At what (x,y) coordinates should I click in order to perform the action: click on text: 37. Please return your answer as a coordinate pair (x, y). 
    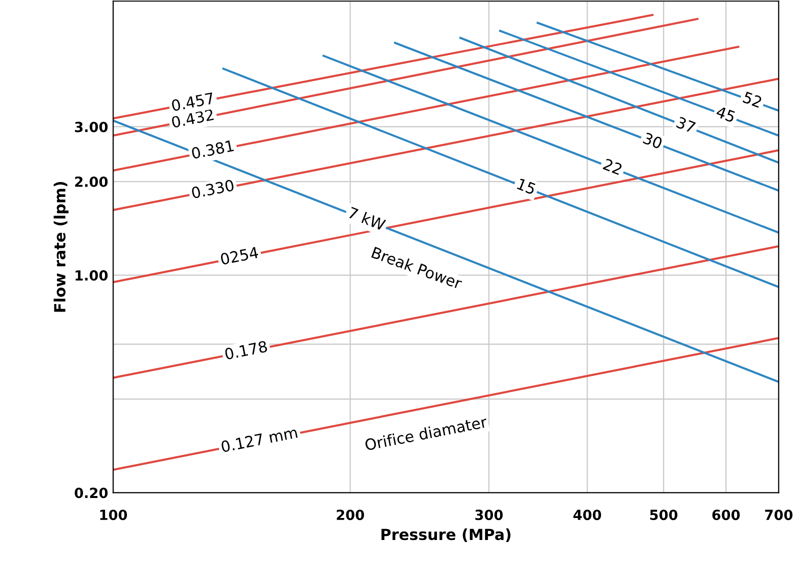
    Looking at the image, I should click on (686, 125).